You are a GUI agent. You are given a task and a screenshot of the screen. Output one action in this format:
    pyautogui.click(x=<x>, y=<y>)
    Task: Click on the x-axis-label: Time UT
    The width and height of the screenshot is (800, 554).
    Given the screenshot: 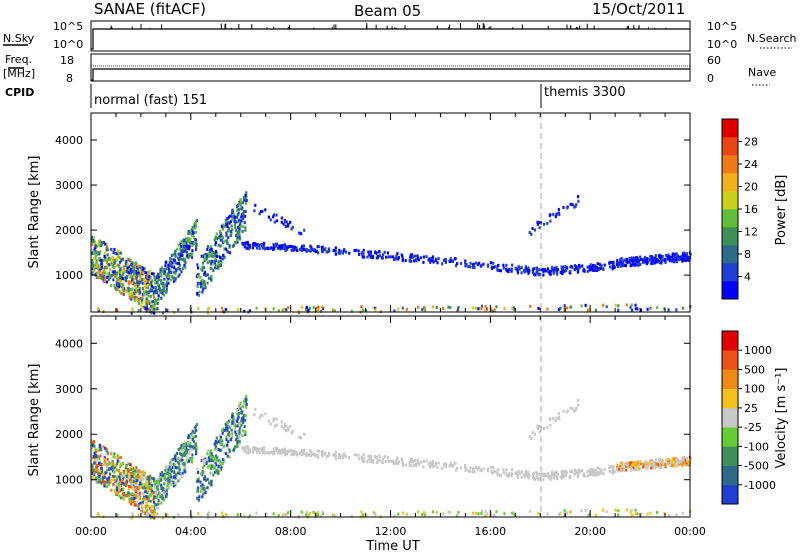 What is the action you would take?
    pyautogui.click(x=392, y=546)
    